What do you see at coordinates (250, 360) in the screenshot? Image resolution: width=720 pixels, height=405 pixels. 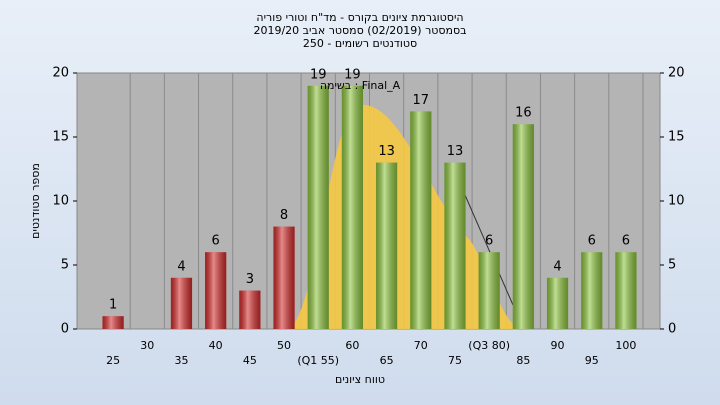 I see `x-tick-label: 45` at bounding box center [250, 360].